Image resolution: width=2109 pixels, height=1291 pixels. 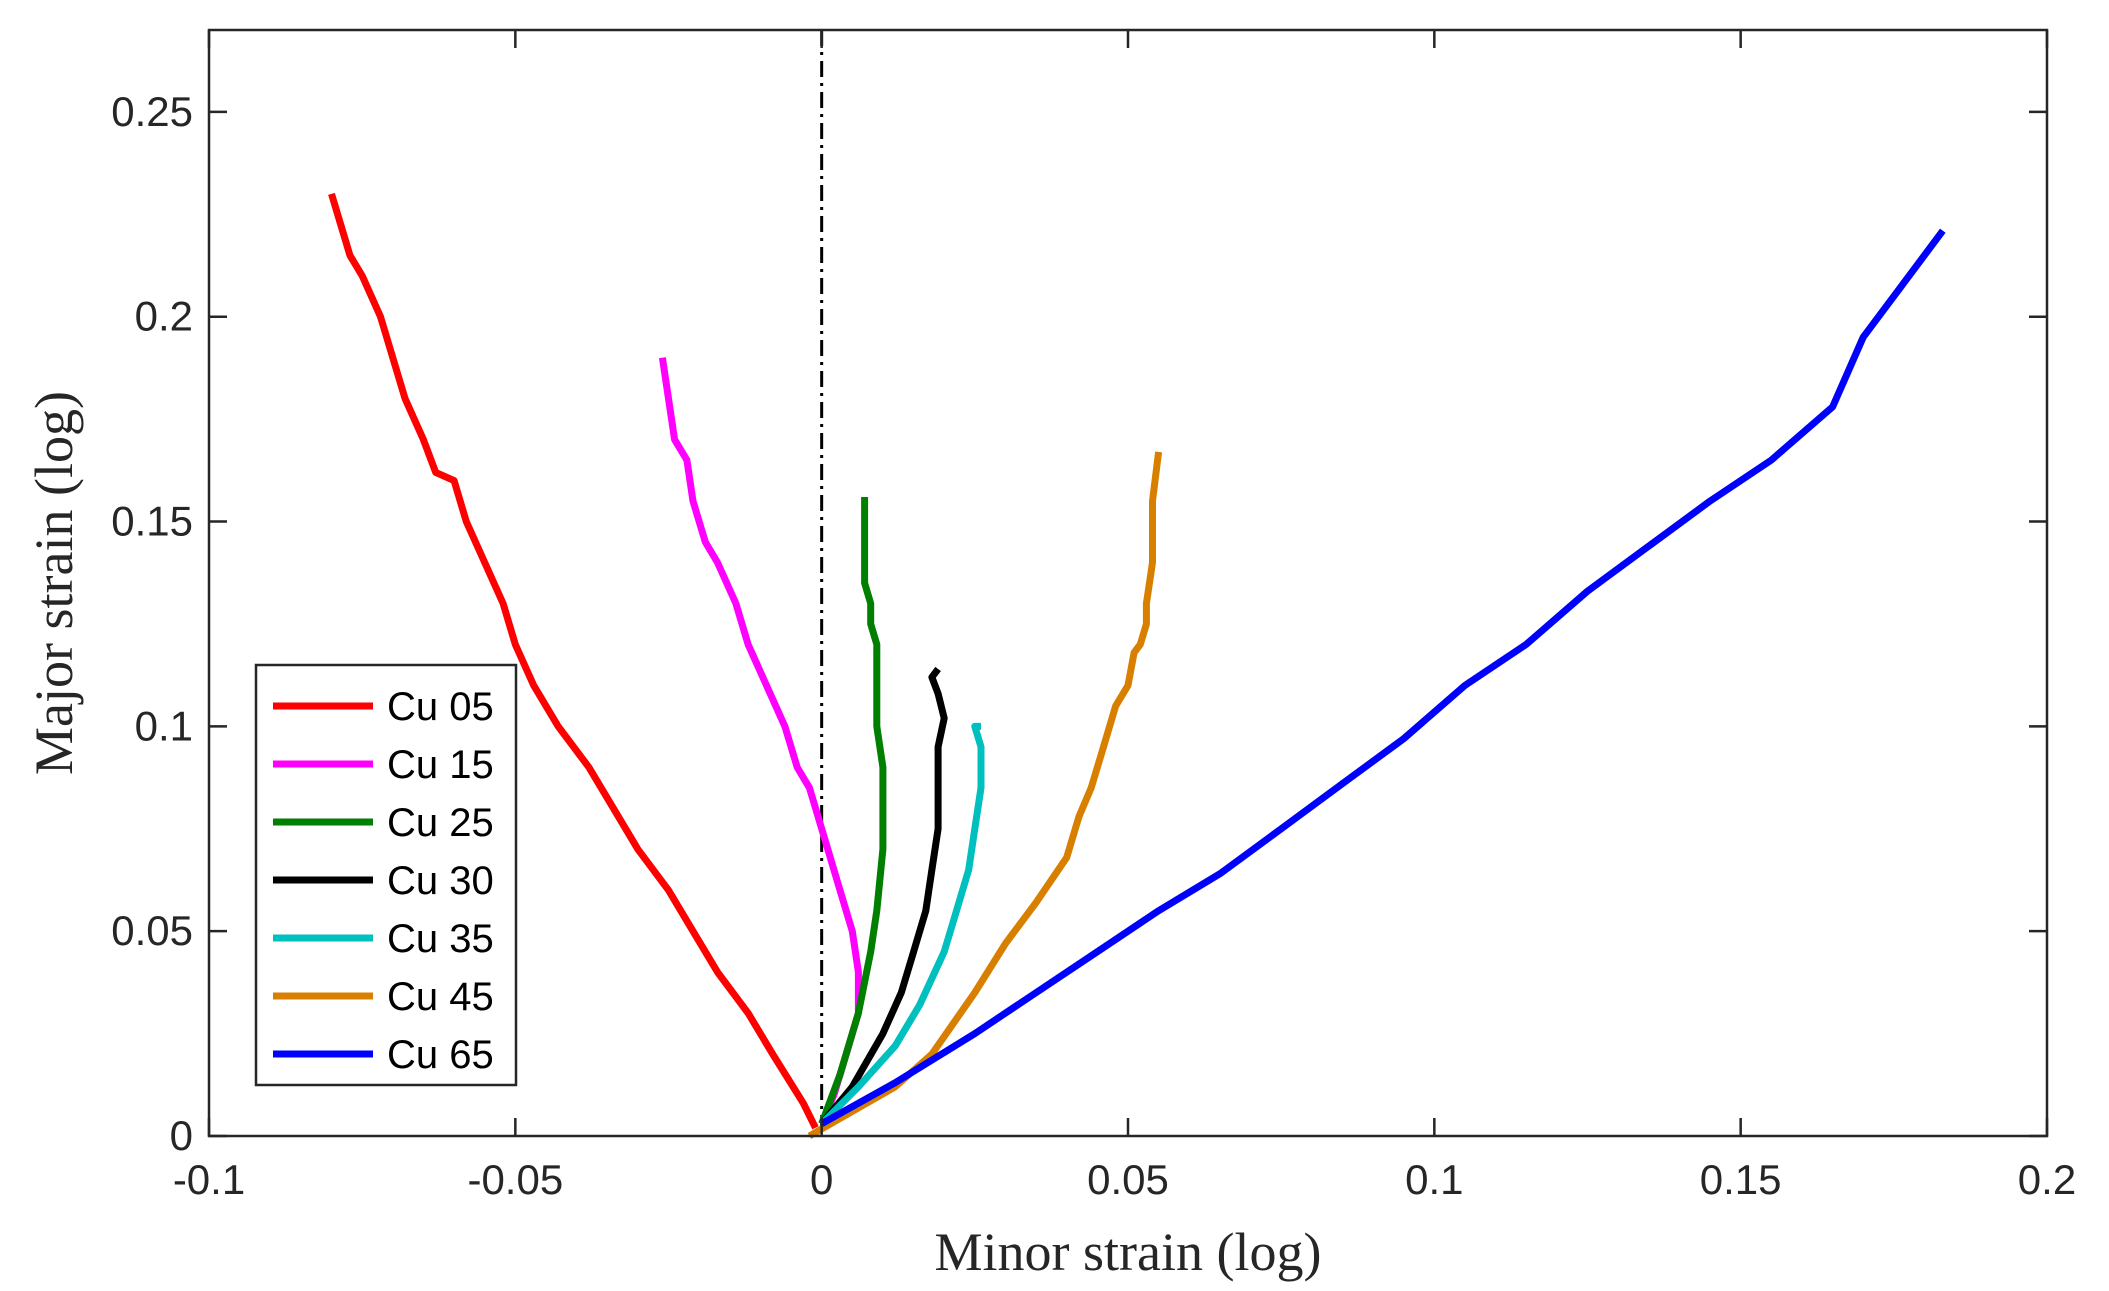 I want to click on legend-label: Cu 35, so click(x=440, y=939).